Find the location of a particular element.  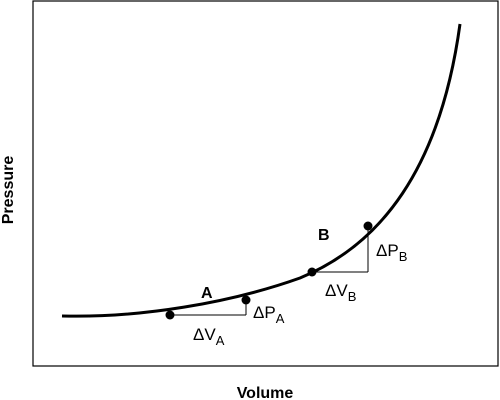

delta-v-b-symbol: ΔV is located at coordinates (336, 290).